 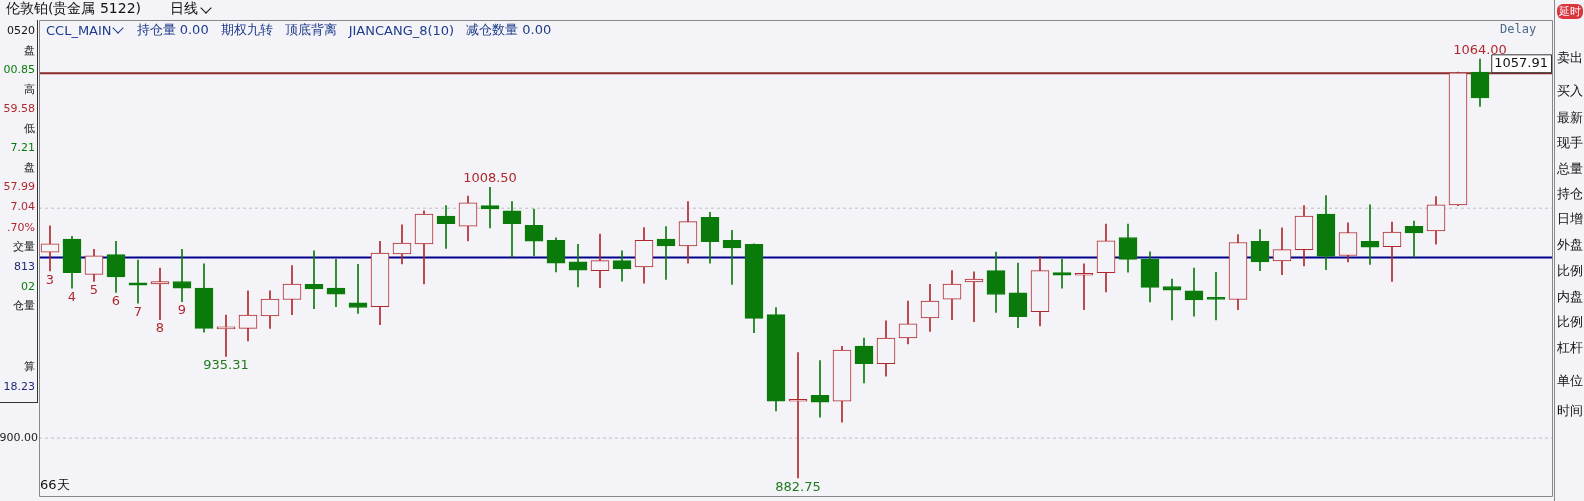 What do you see at coordinates (1570, 219) in the screenshot?
I see `text: 日增` at bounding box center [1570, 219].